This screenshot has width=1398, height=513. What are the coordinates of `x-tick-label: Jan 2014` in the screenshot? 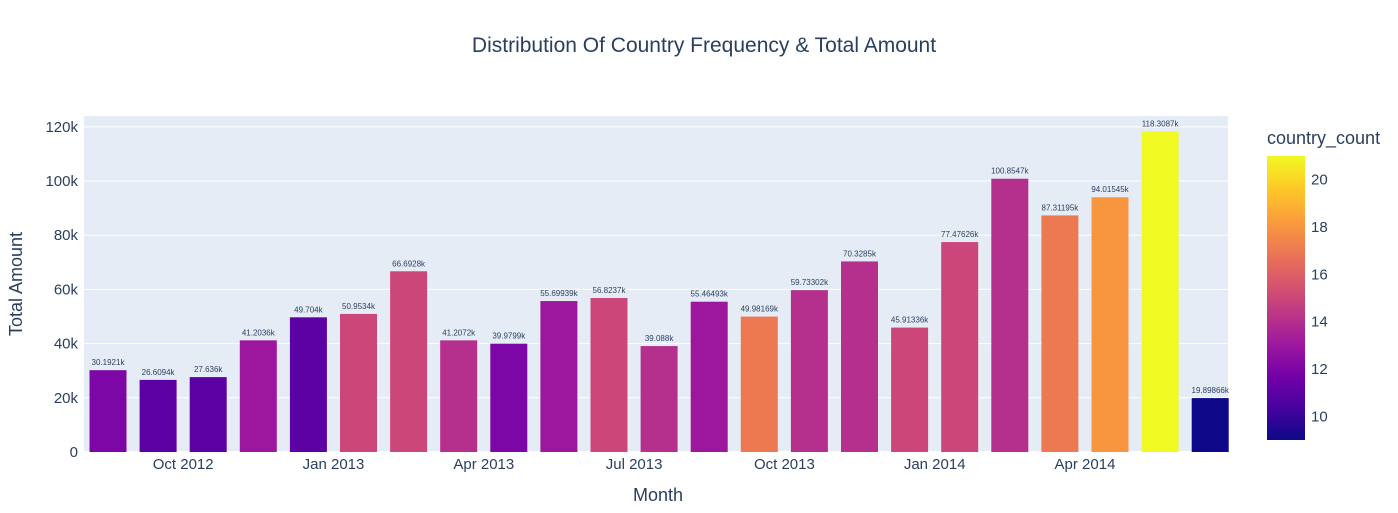 It's located at (935, 464).